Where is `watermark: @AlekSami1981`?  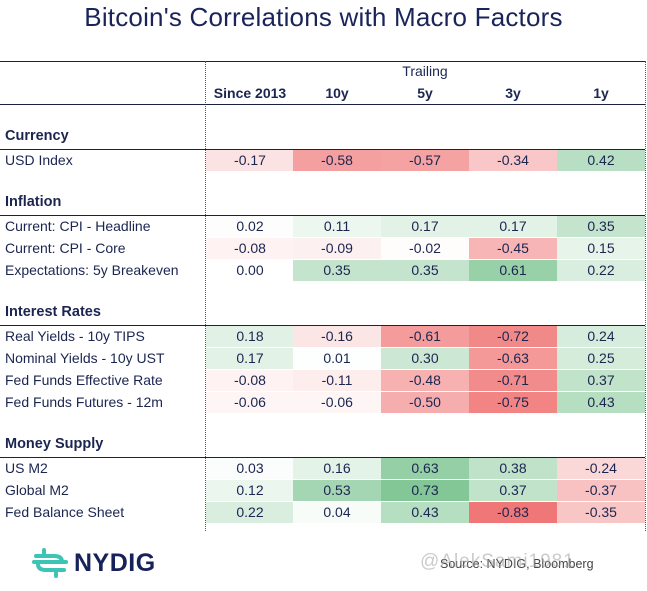 watermark: @AlekSami1981 is located at coordinates (497, 561).